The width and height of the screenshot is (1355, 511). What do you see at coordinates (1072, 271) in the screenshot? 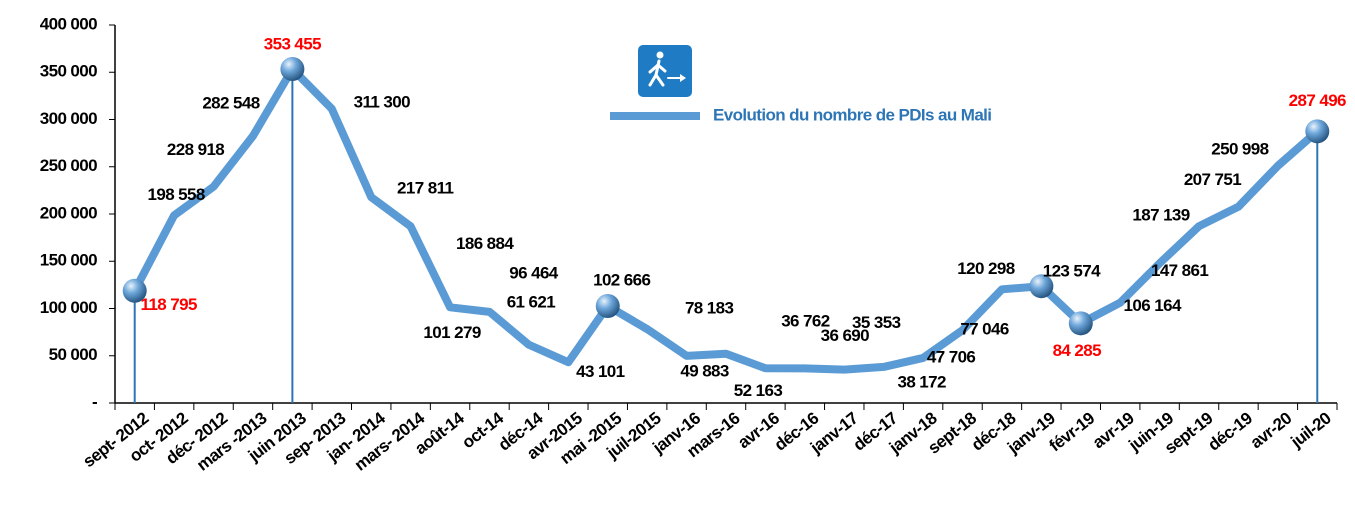
I see `value-label: 123 574` at bounding box center [1072, 271].